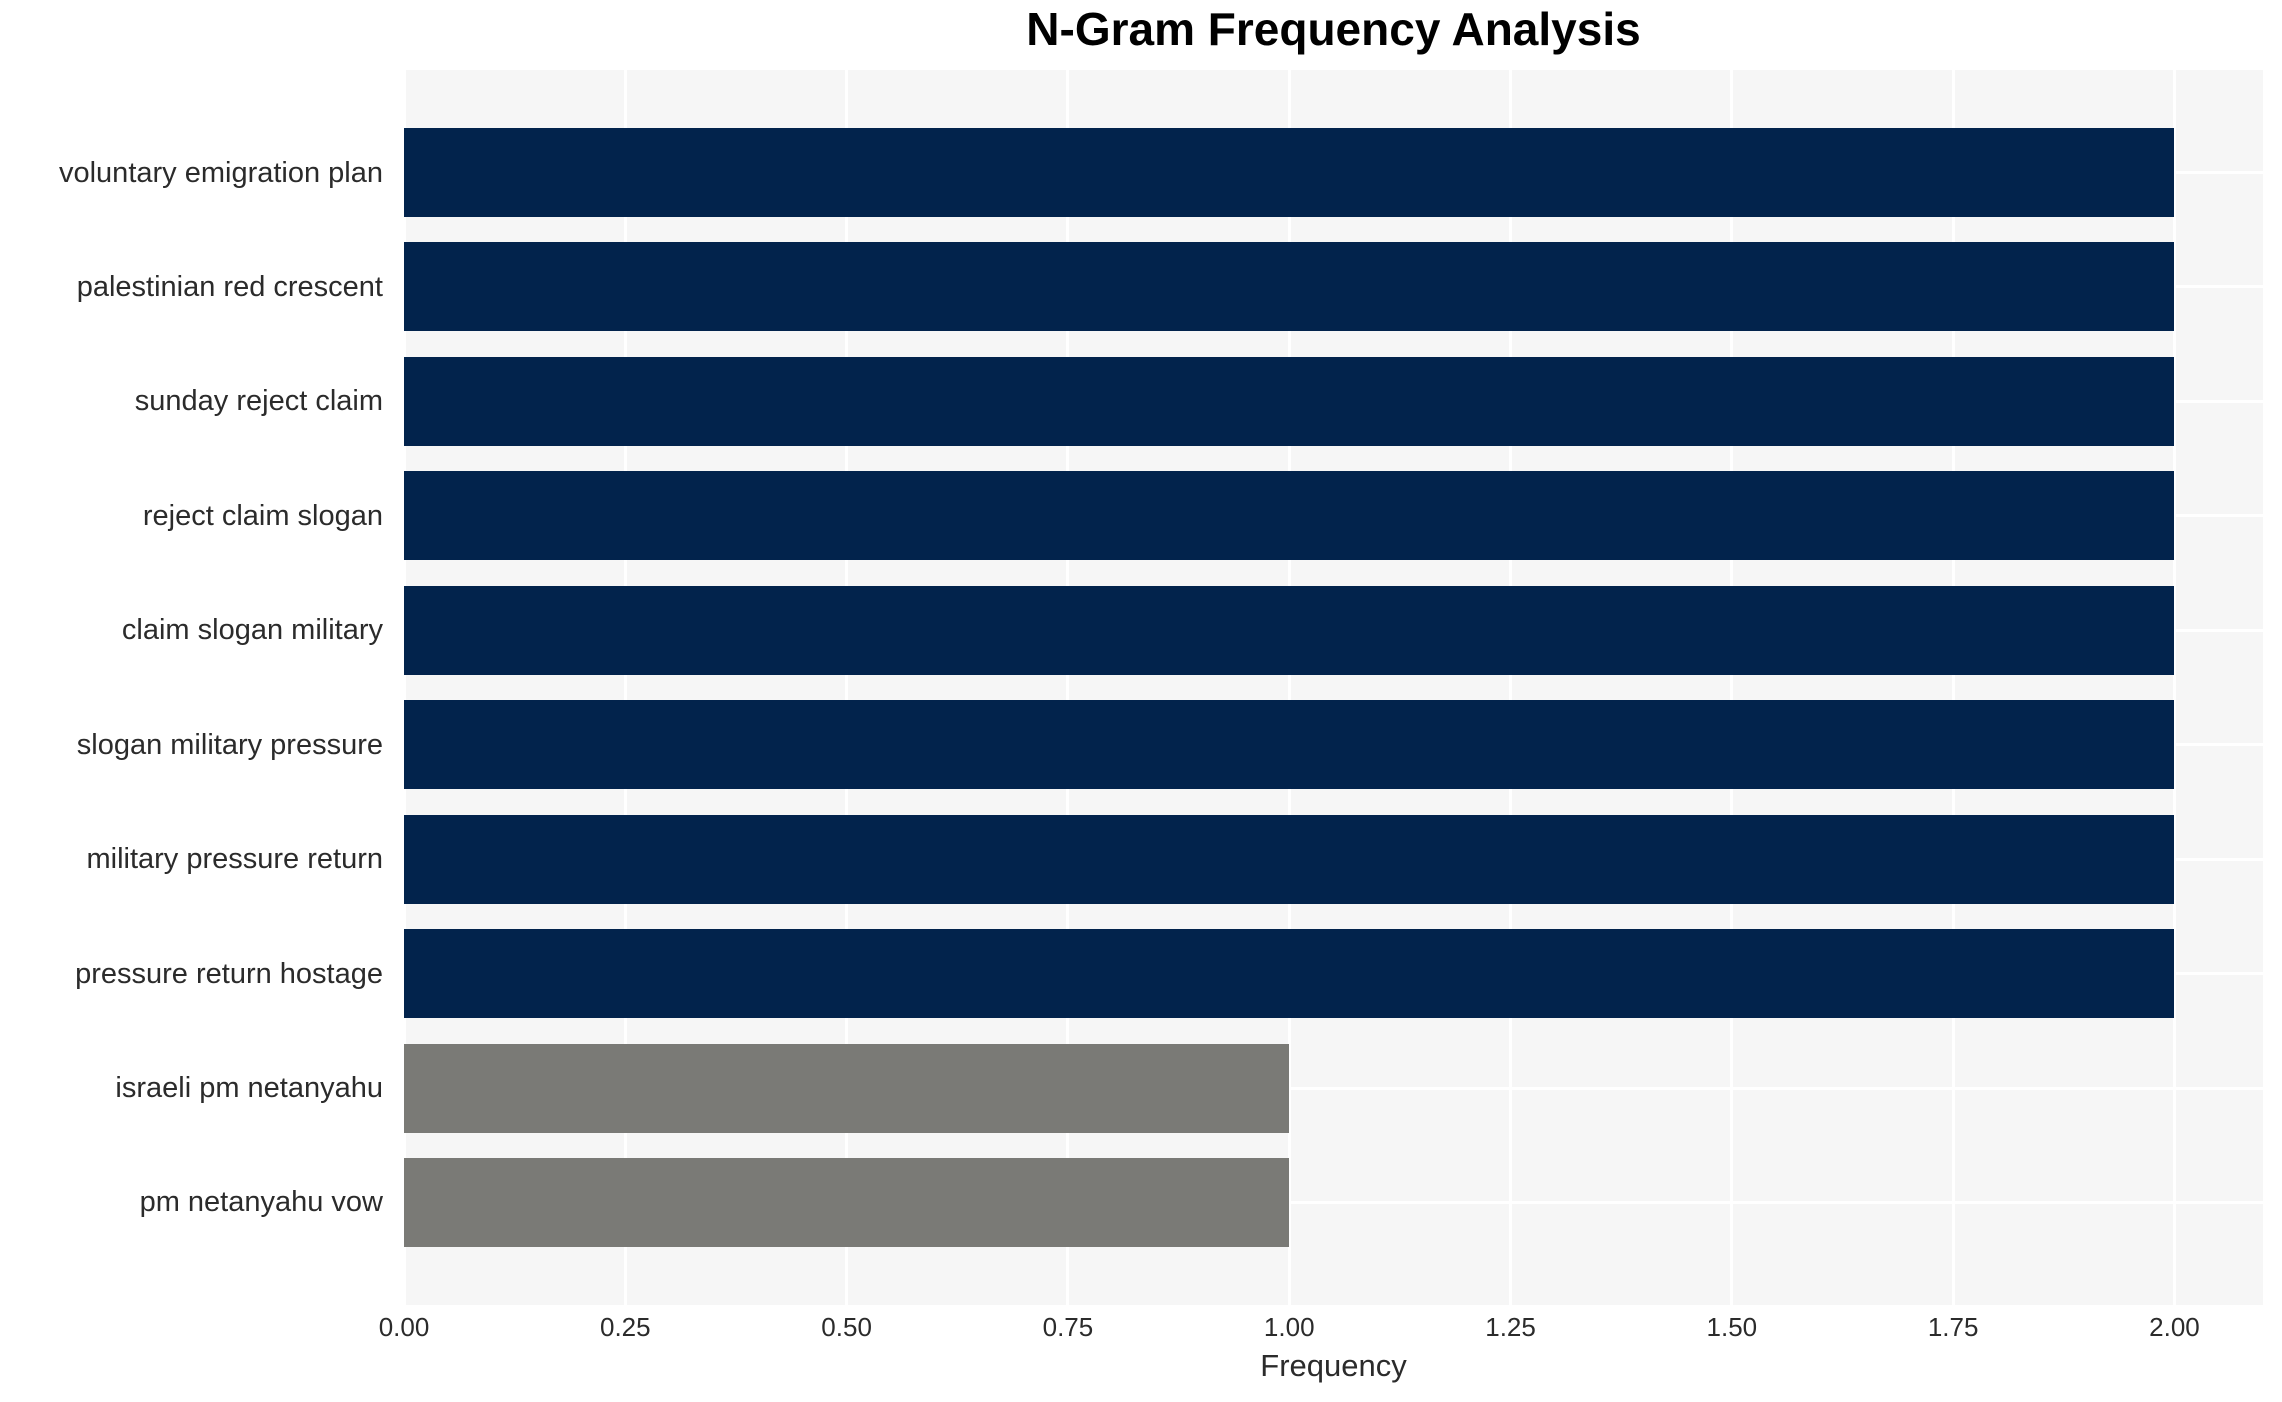  What do you see at coordinates (229, 744) in the screenshot?
I see `y-tick-label: slogan military pressure` at bounding box center [229, 744].